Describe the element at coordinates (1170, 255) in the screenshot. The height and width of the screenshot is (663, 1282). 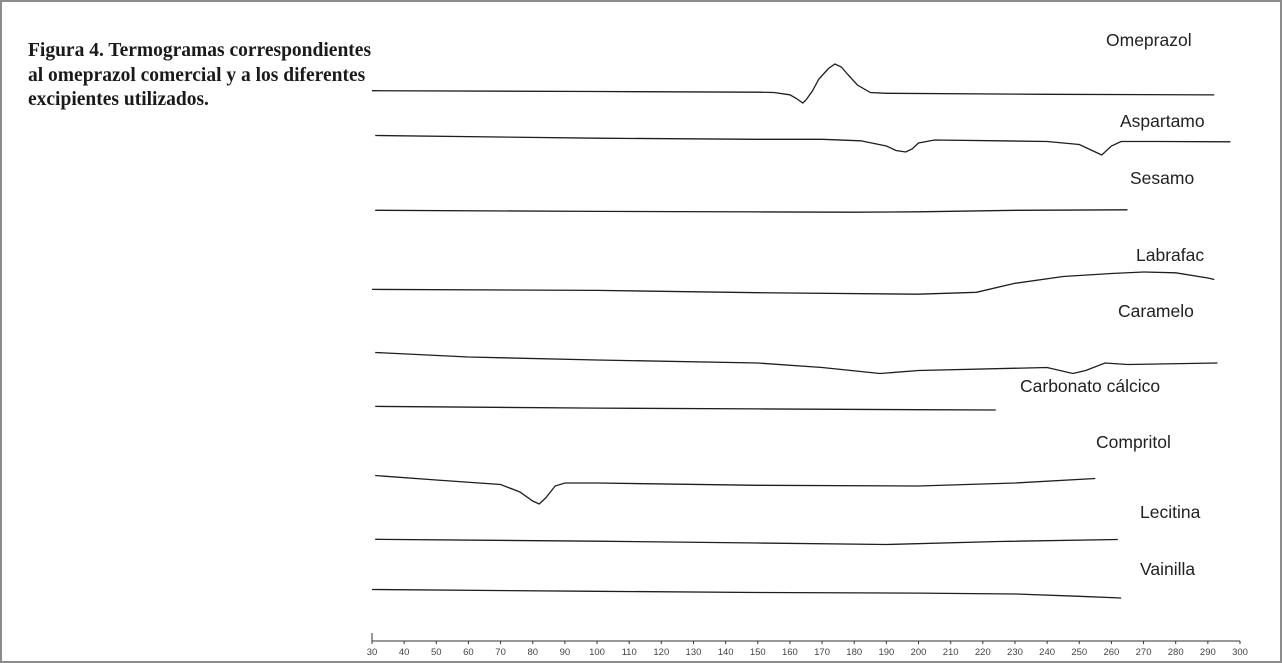
I see `series-label-labrafac: Labrafac` at that location.